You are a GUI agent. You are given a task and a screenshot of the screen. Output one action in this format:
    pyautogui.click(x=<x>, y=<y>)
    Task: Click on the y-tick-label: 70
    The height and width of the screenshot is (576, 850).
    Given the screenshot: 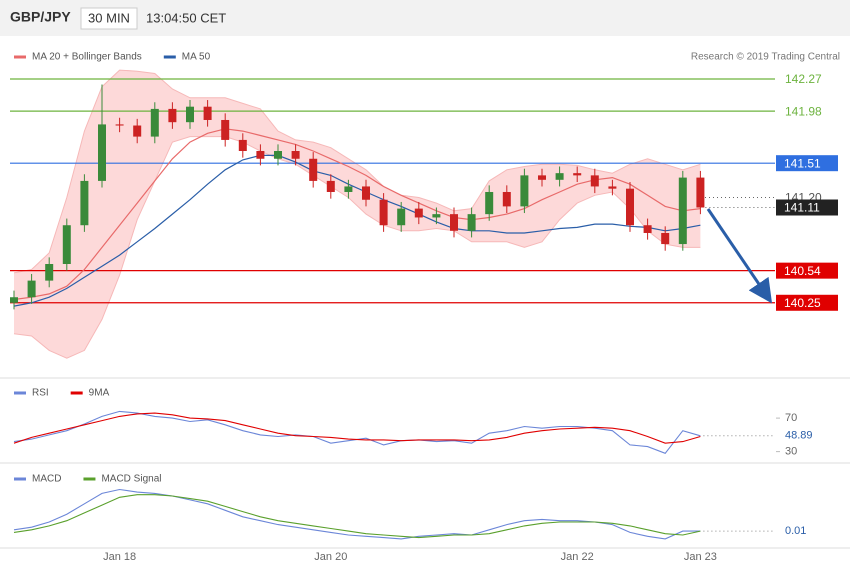 What is the action you would take?
    pyautogui.click(x=791, y=418)
    